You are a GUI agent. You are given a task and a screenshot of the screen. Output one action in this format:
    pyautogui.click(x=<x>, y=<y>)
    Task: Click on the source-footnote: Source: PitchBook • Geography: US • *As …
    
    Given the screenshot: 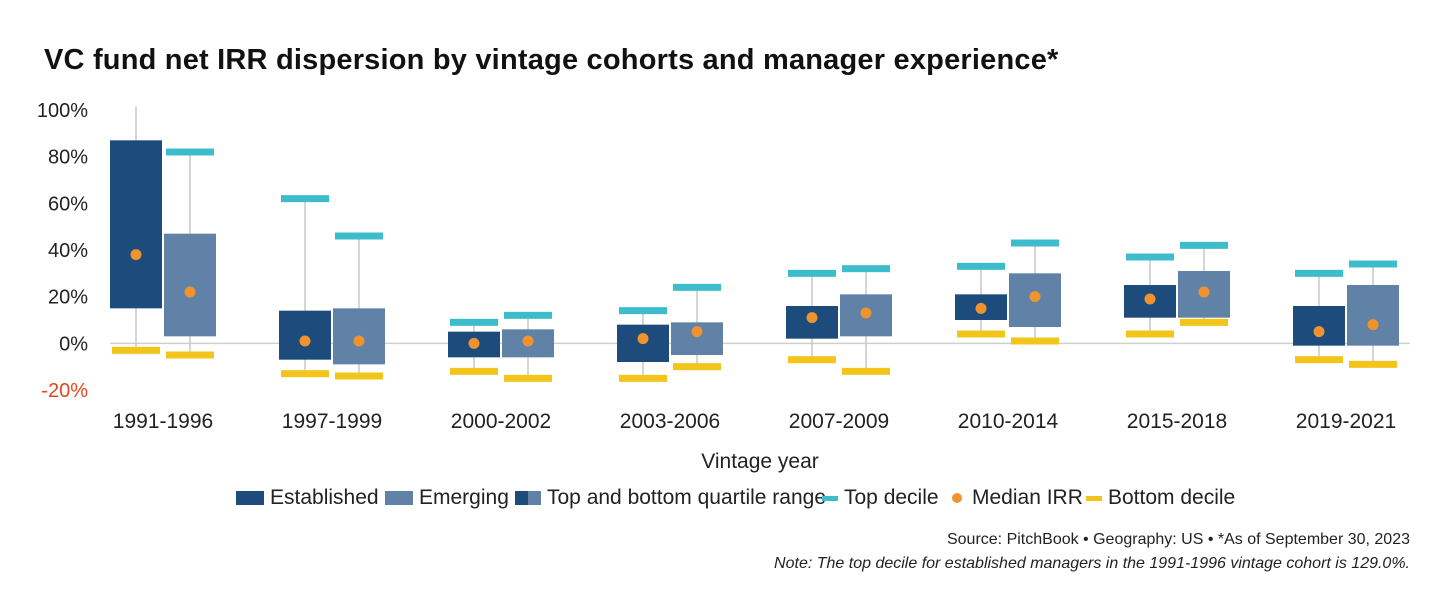 What is the action you would take?
    pyautogui.click(x=1178, y=539)
    